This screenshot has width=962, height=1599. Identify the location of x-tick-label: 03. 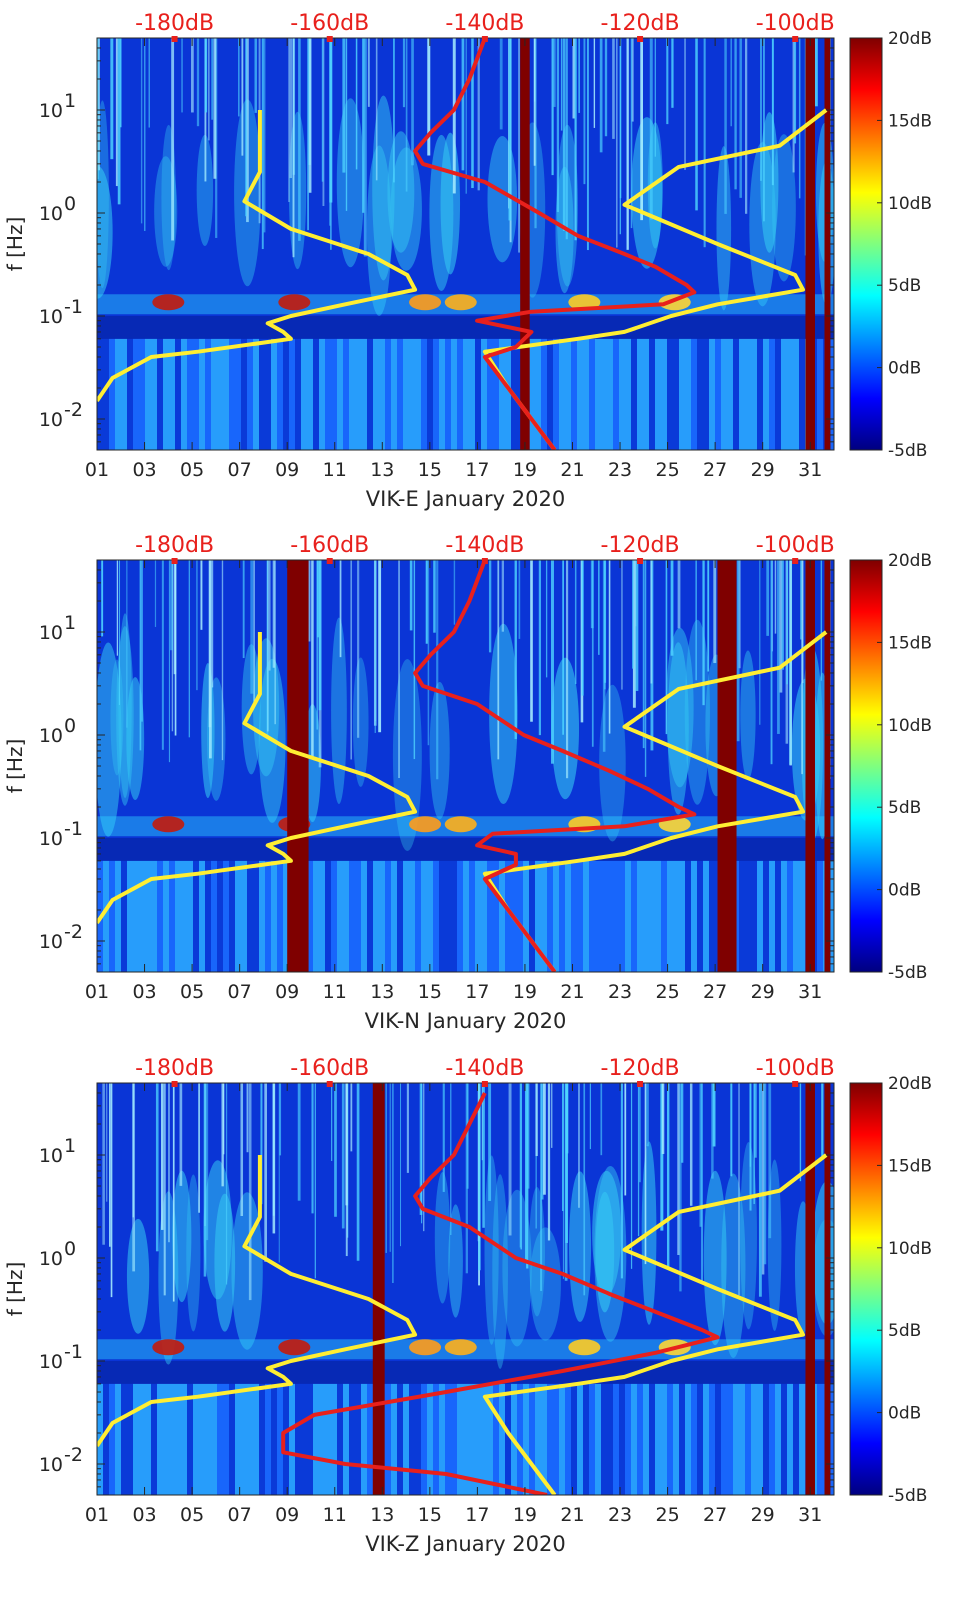
(144, 992).